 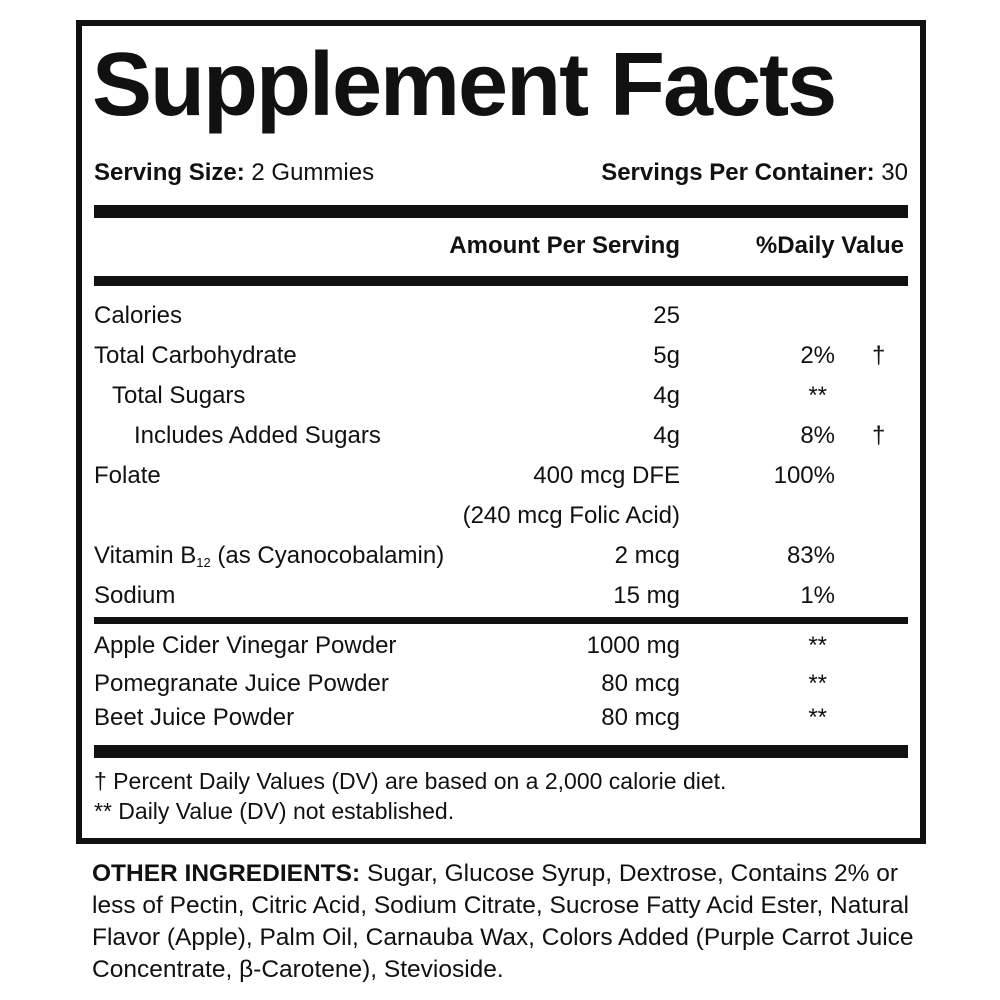 I want to click on nutrient-name: Includes Added Sugars, so click(x=257, y=435).